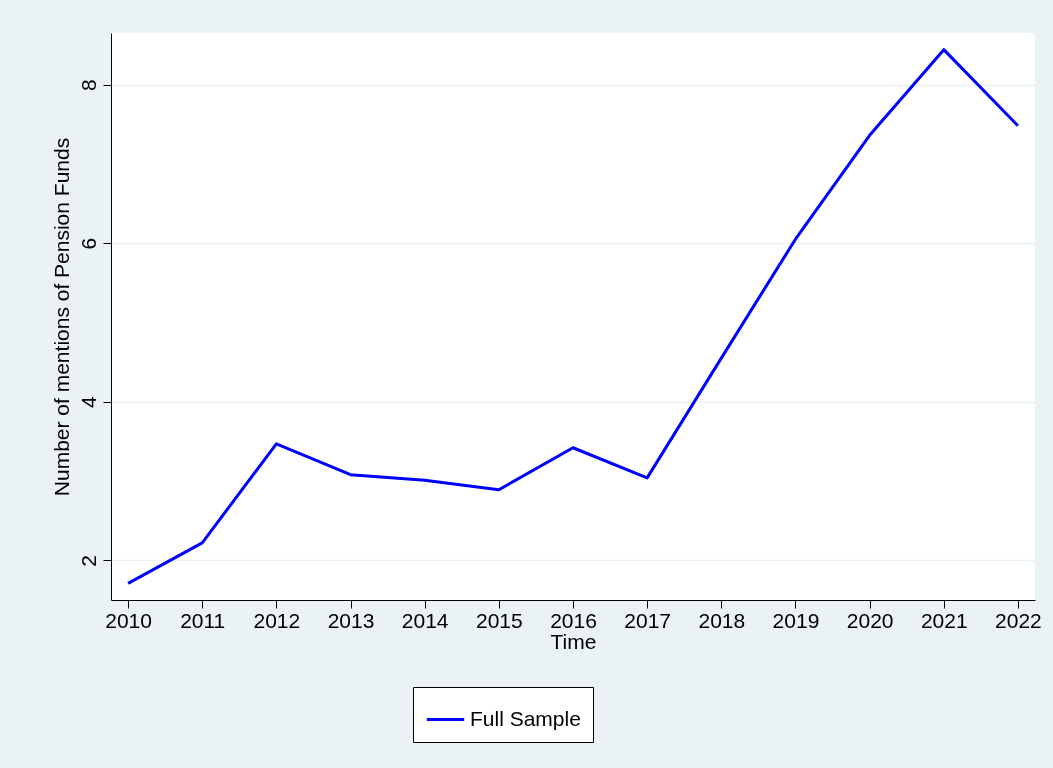 The height and width of the screenshot is (768, 1053). I want to click on x-tick-label: 2022, so click(1018, 620).